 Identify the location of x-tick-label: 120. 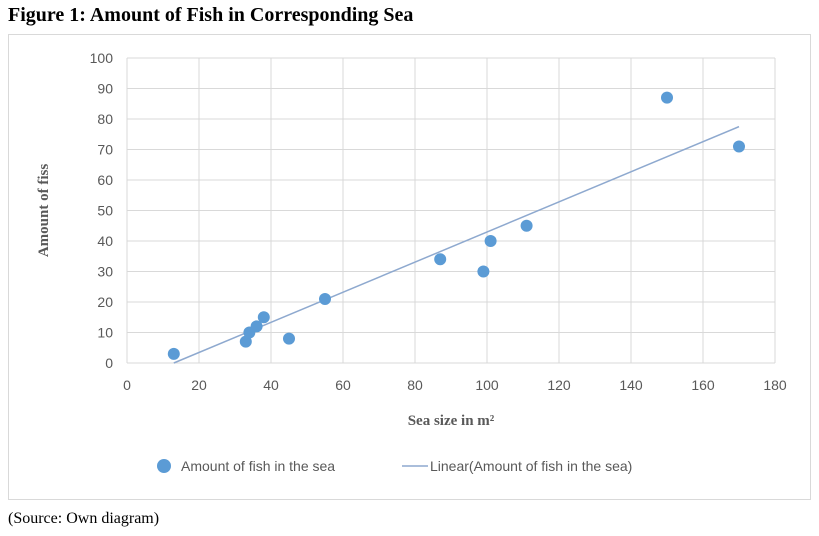
(559, 385).